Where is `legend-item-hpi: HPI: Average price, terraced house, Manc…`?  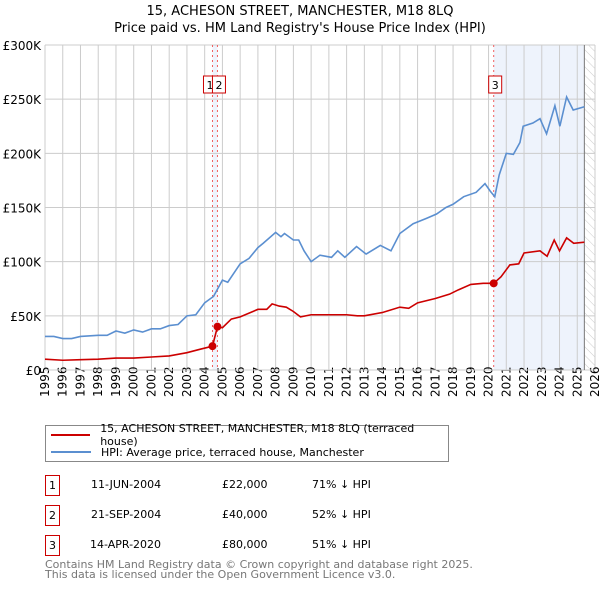 legend-item-hpi: HPI: Average price, terraced house, Manc… is located at coordinates (205, 452).